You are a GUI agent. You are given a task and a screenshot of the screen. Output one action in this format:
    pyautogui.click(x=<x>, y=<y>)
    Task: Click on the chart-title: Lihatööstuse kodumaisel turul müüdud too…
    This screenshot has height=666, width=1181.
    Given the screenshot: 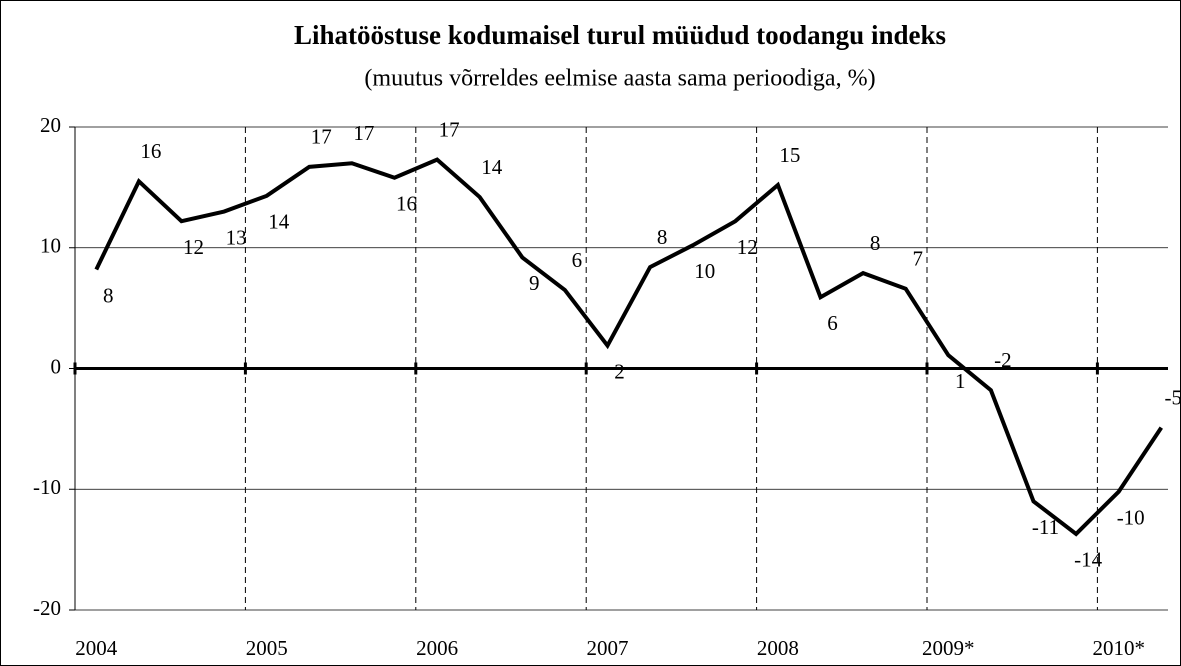 What is the action you would take?
    pyautogui.click(x=620, y=35)
    